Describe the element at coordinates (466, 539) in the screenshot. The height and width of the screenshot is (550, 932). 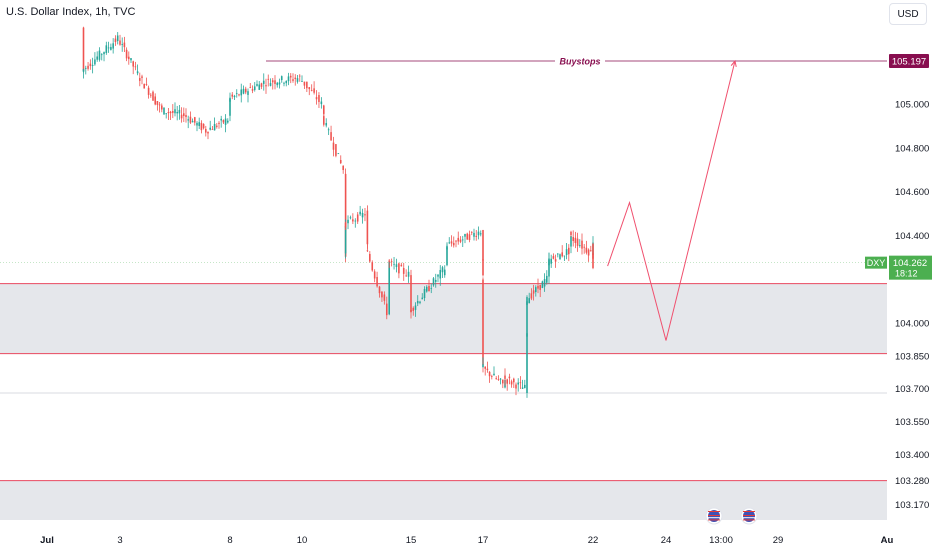
I see `time-axis` at that location.